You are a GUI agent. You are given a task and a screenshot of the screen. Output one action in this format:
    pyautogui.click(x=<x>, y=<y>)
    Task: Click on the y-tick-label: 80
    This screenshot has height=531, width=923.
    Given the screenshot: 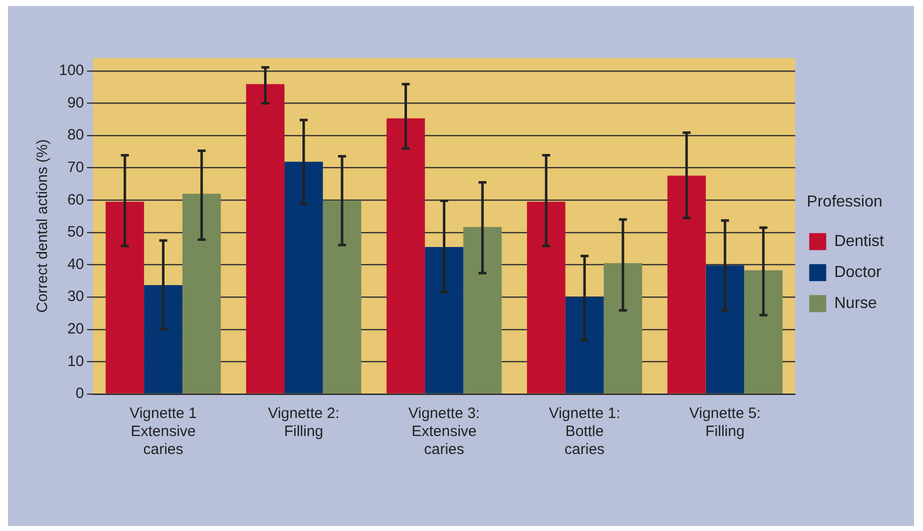 What is the action you would take?
    pyautogui.click(x=75, y=135)
    